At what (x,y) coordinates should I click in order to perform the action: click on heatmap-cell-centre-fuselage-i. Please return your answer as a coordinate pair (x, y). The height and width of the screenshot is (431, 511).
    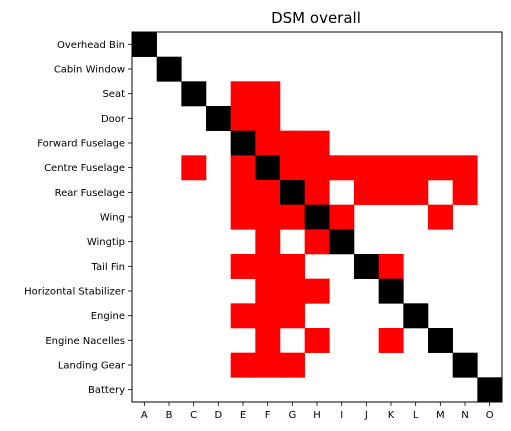
    Looking at the image, I should click on (342, 168).